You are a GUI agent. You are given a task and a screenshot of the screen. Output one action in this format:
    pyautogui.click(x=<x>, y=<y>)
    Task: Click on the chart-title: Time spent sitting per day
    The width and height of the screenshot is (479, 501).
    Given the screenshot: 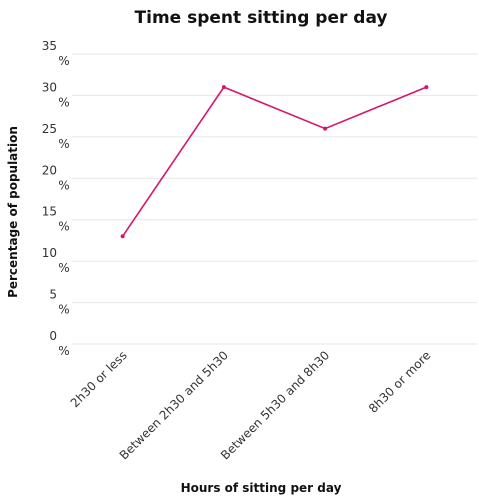 What is the action you would take?
    pyautogui.click(x=261, y=18)
    